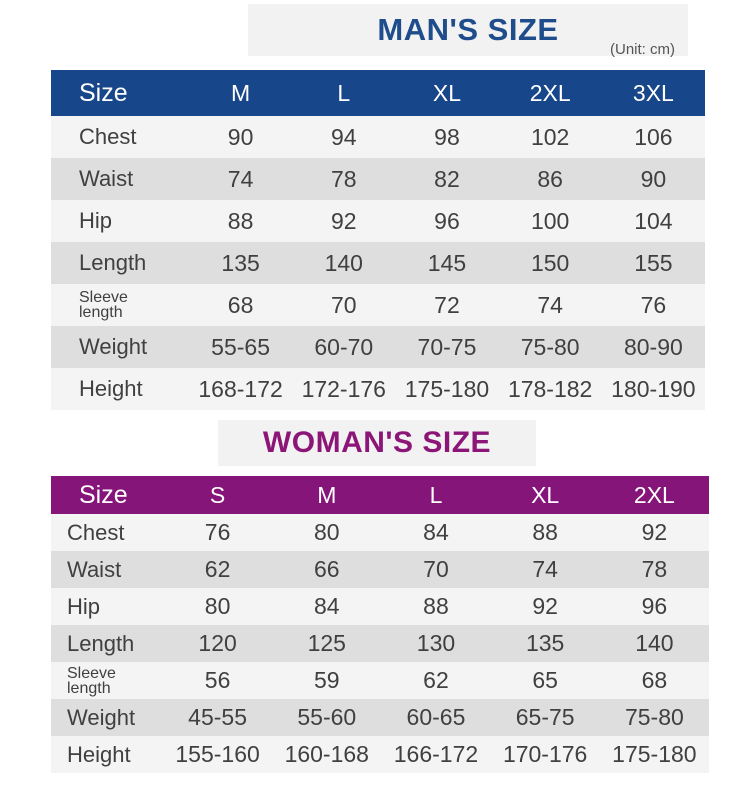 This screenshot has height=800, width=750. I want to click on man-cell-height-2xl: 178-182, so click(550, 389).